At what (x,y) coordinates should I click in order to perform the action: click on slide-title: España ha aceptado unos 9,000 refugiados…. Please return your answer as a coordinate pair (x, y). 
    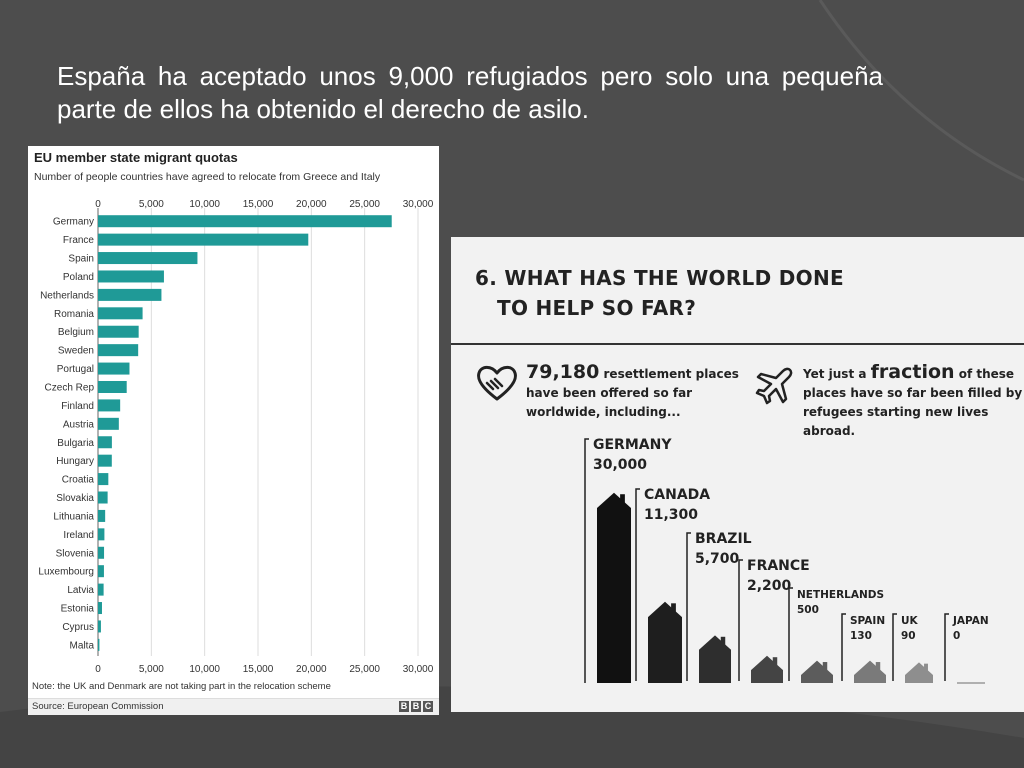
    Looking at the image, I should click on (470, 92).